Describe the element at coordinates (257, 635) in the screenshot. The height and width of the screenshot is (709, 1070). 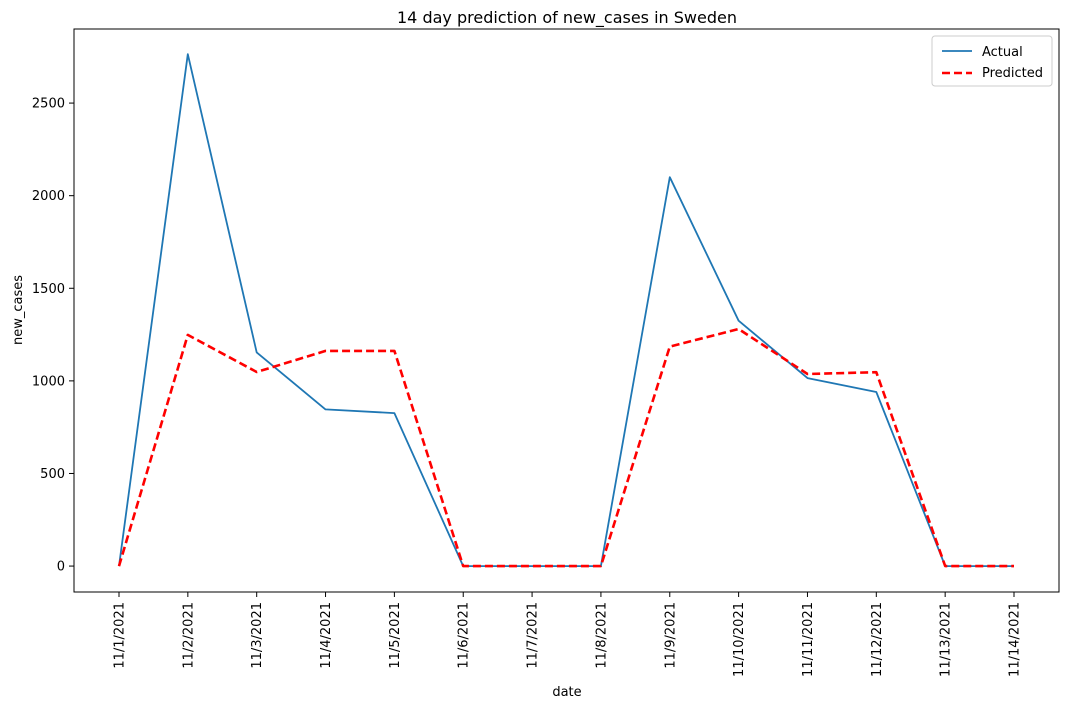
I see `x-tick-label: 11/3/2021` at that location.